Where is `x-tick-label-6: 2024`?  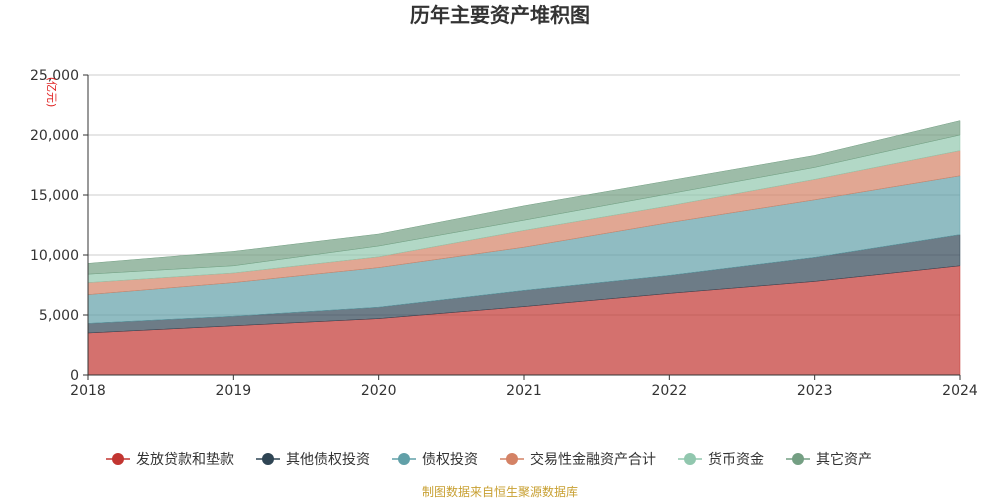
x-tick-label-6: 2024 is located at coordinates (960, 391).